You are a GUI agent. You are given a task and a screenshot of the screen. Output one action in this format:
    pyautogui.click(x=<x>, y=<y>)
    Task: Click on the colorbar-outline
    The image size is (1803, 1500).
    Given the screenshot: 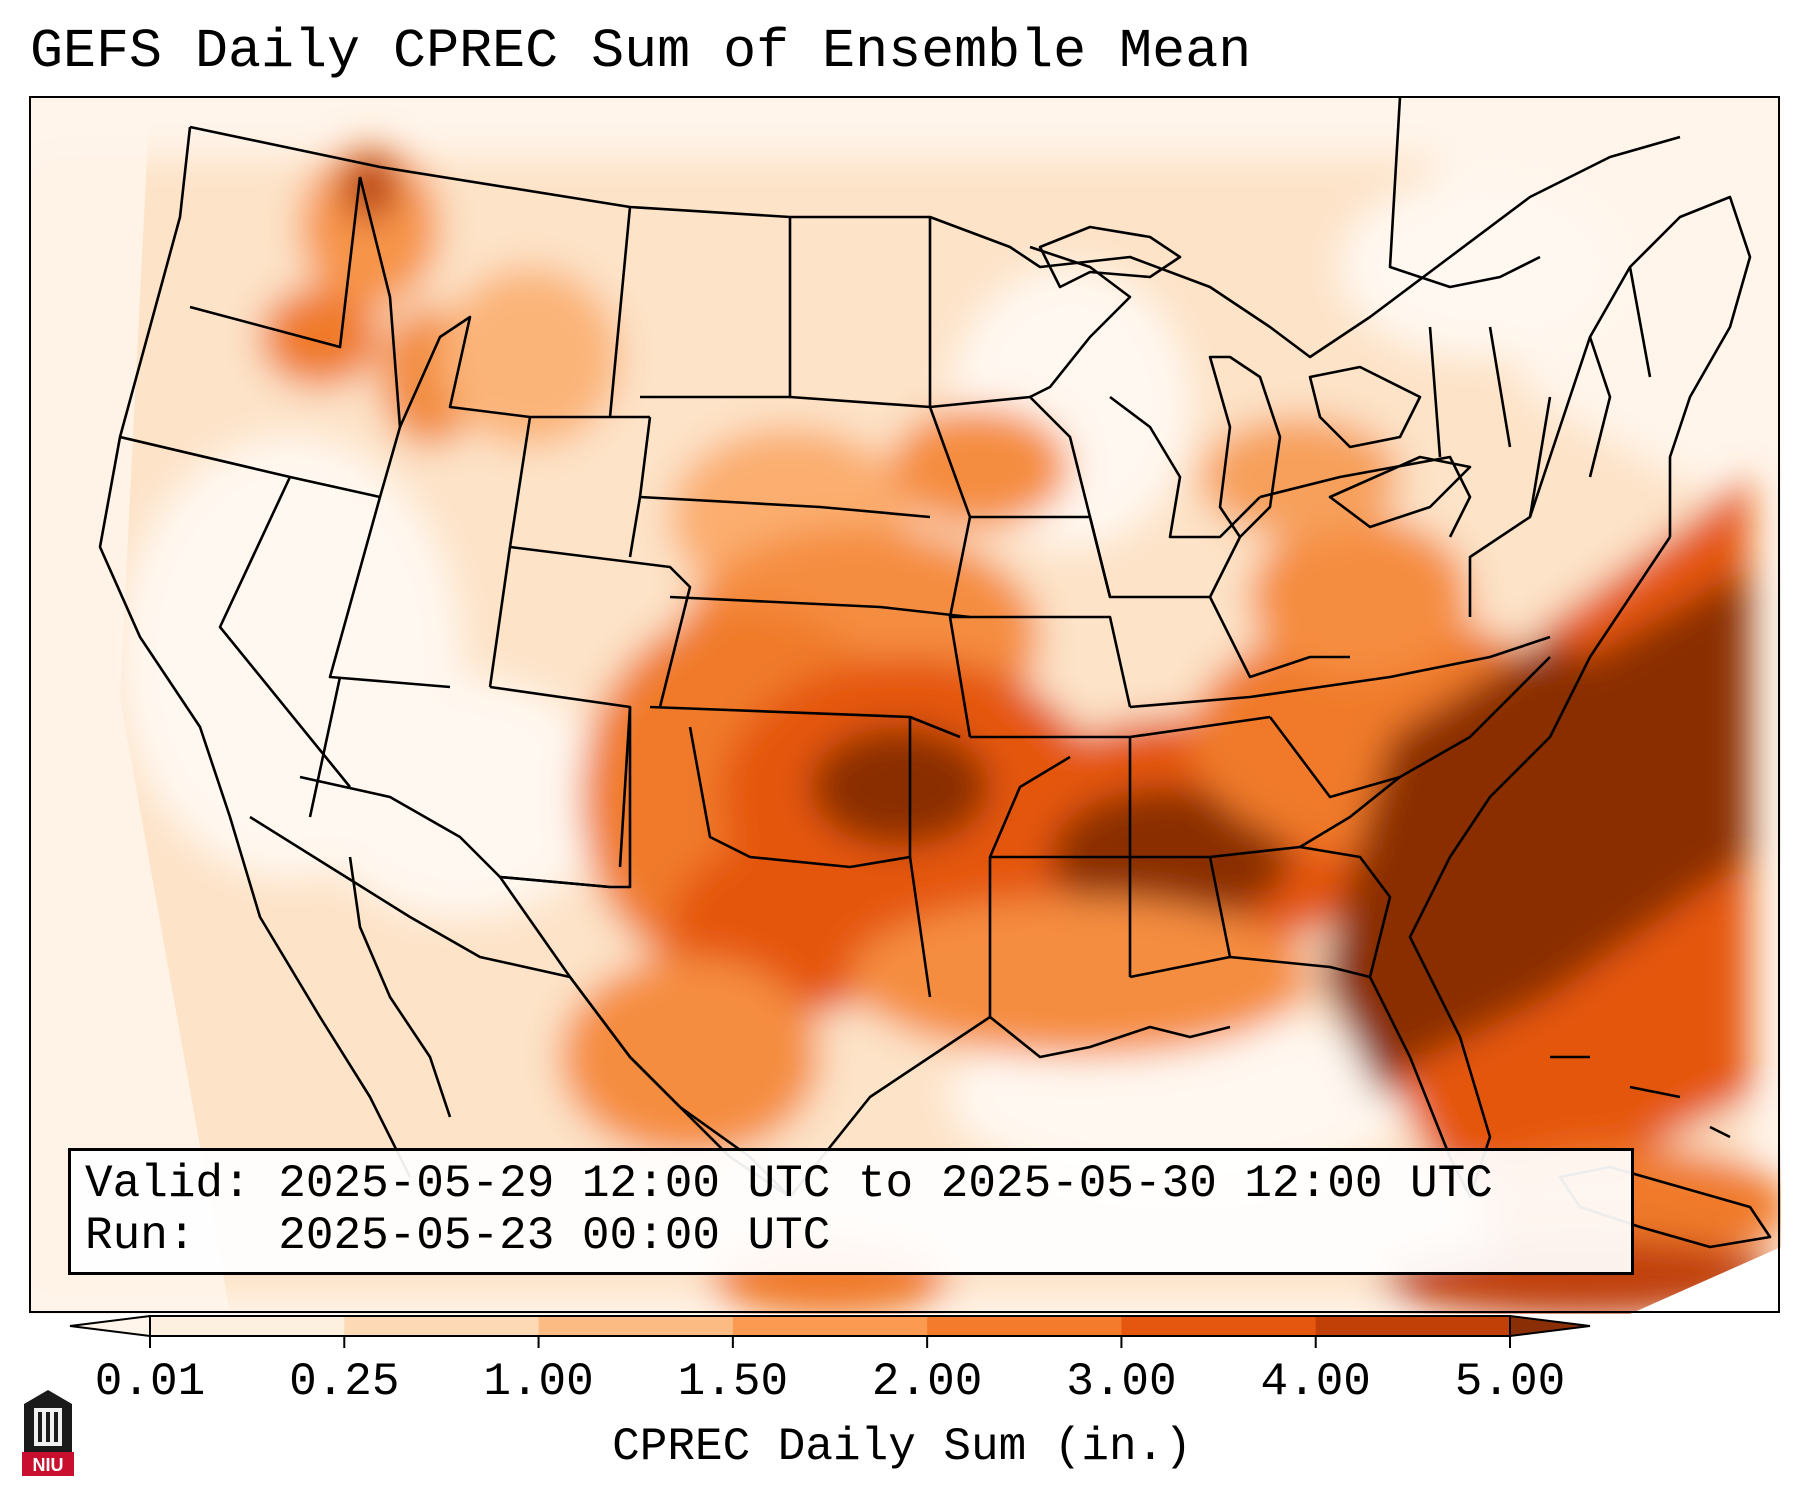 What is the action you would take?
    pyautogui.click(x=830, y=1326)
    